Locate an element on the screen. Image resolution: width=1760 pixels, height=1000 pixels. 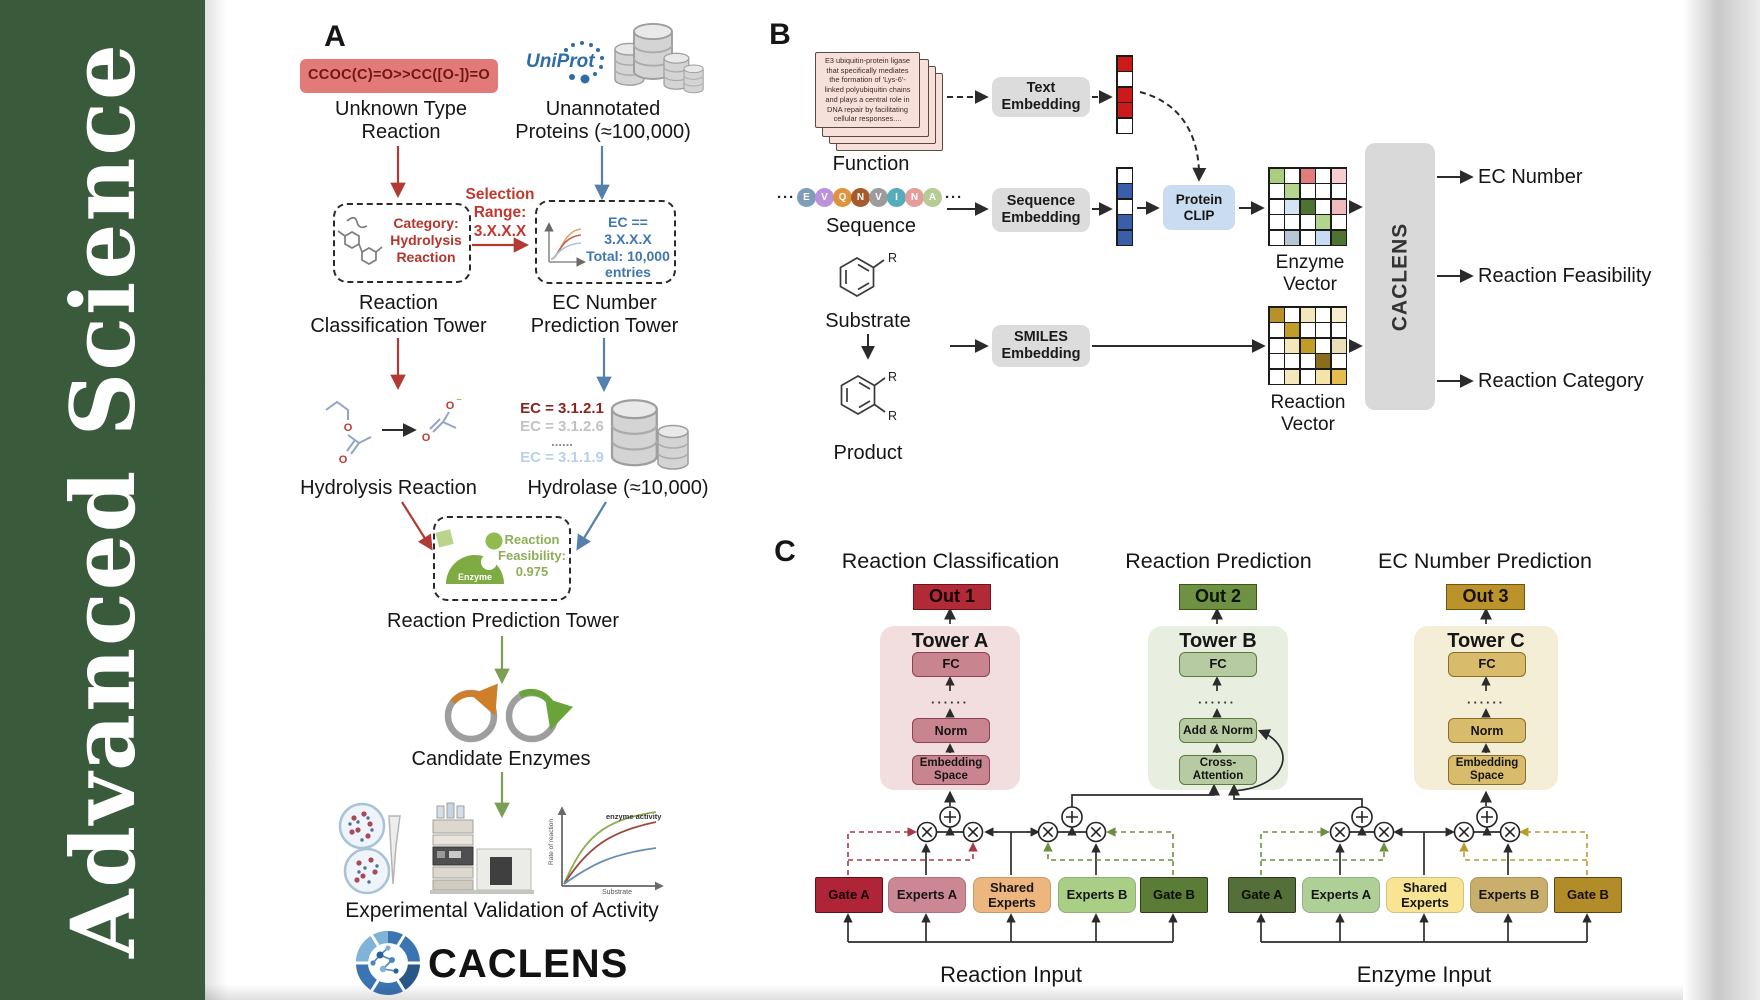
residue-circle: Q is located at coordinates (842, 197).